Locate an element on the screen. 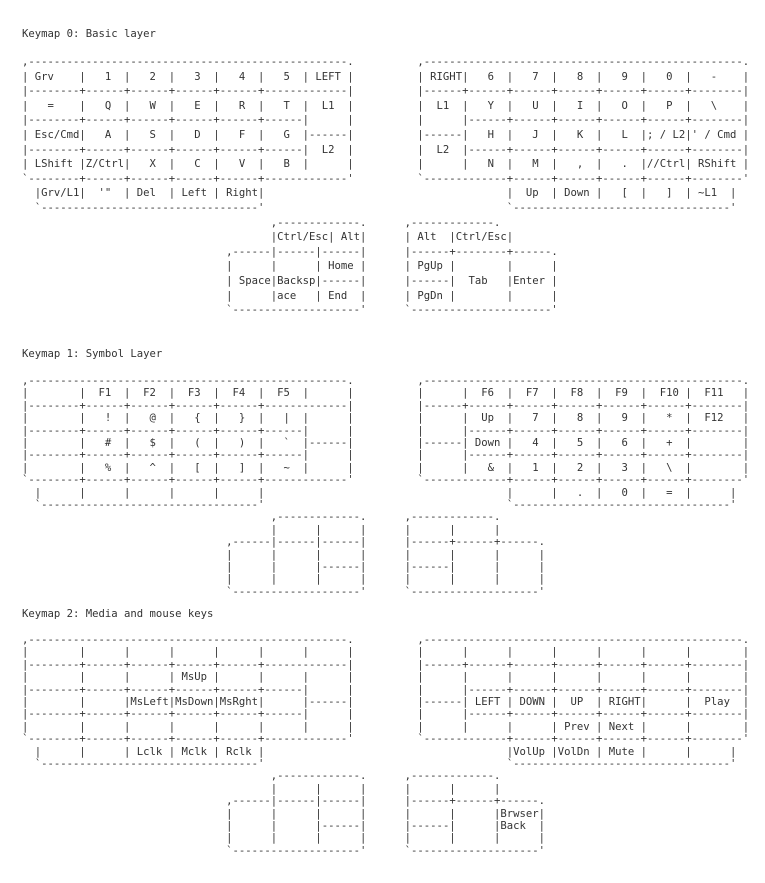 Image resolution: width=765 pixels, height=883 pixels. keymap-line: |------| H | J | K | L |; / L2|' / Cmd | is located at coordinates (583, 134).